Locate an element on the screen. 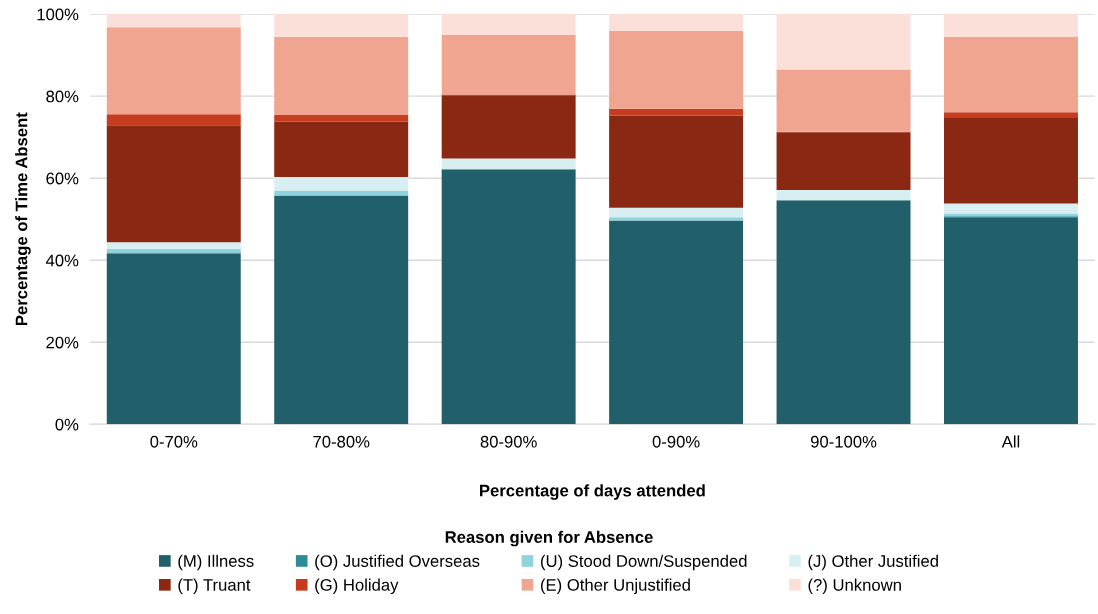 The height and width of the screenshot is (614, 1098). x-tick-label: All is located at coordinates (1010, 441).